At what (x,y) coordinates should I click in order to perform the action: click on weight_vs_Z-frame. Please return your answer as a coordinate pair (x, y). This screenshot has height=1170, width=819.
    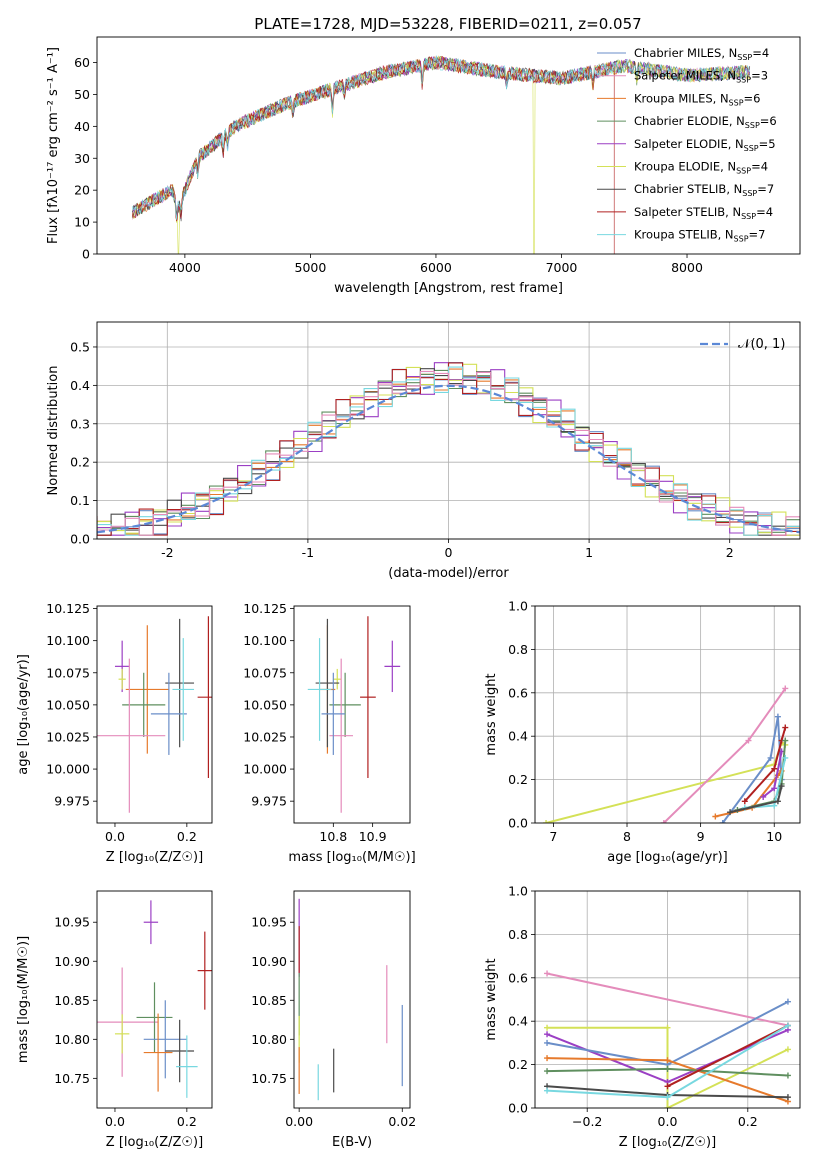
    Looking at the image, I should click on (667, 999).